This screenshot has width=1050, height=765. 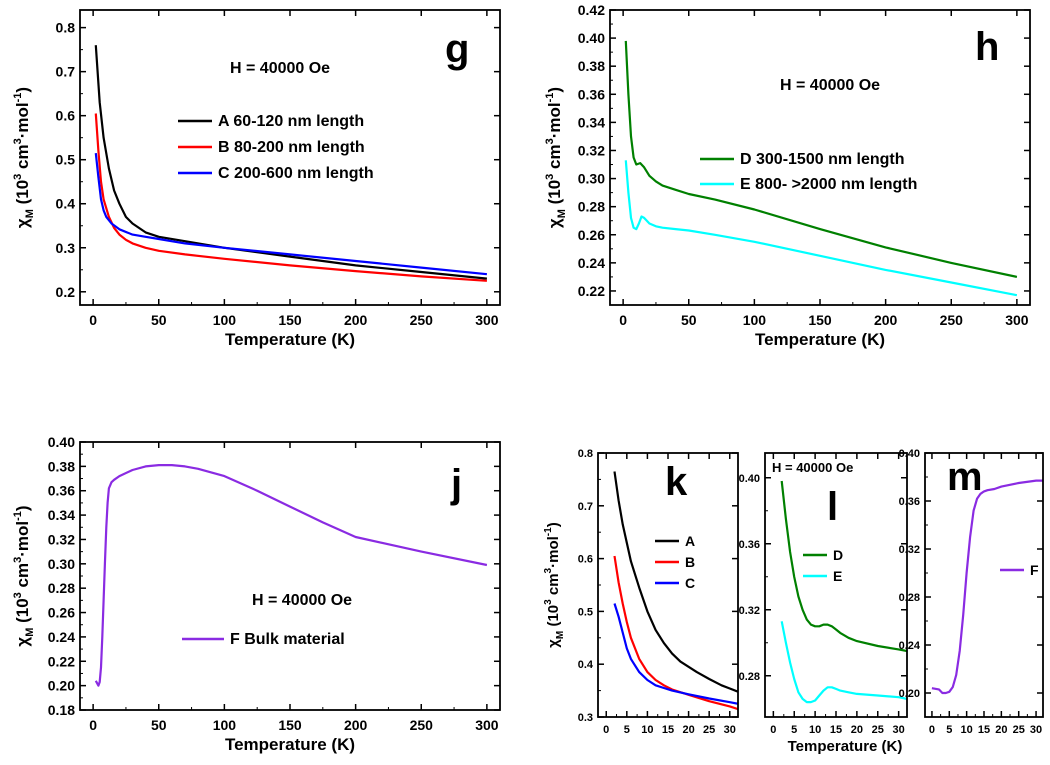 What do you see at coordinates (690, 541) in the screenshot?
I see `legend-label: A` at bounding box center [690, 541].